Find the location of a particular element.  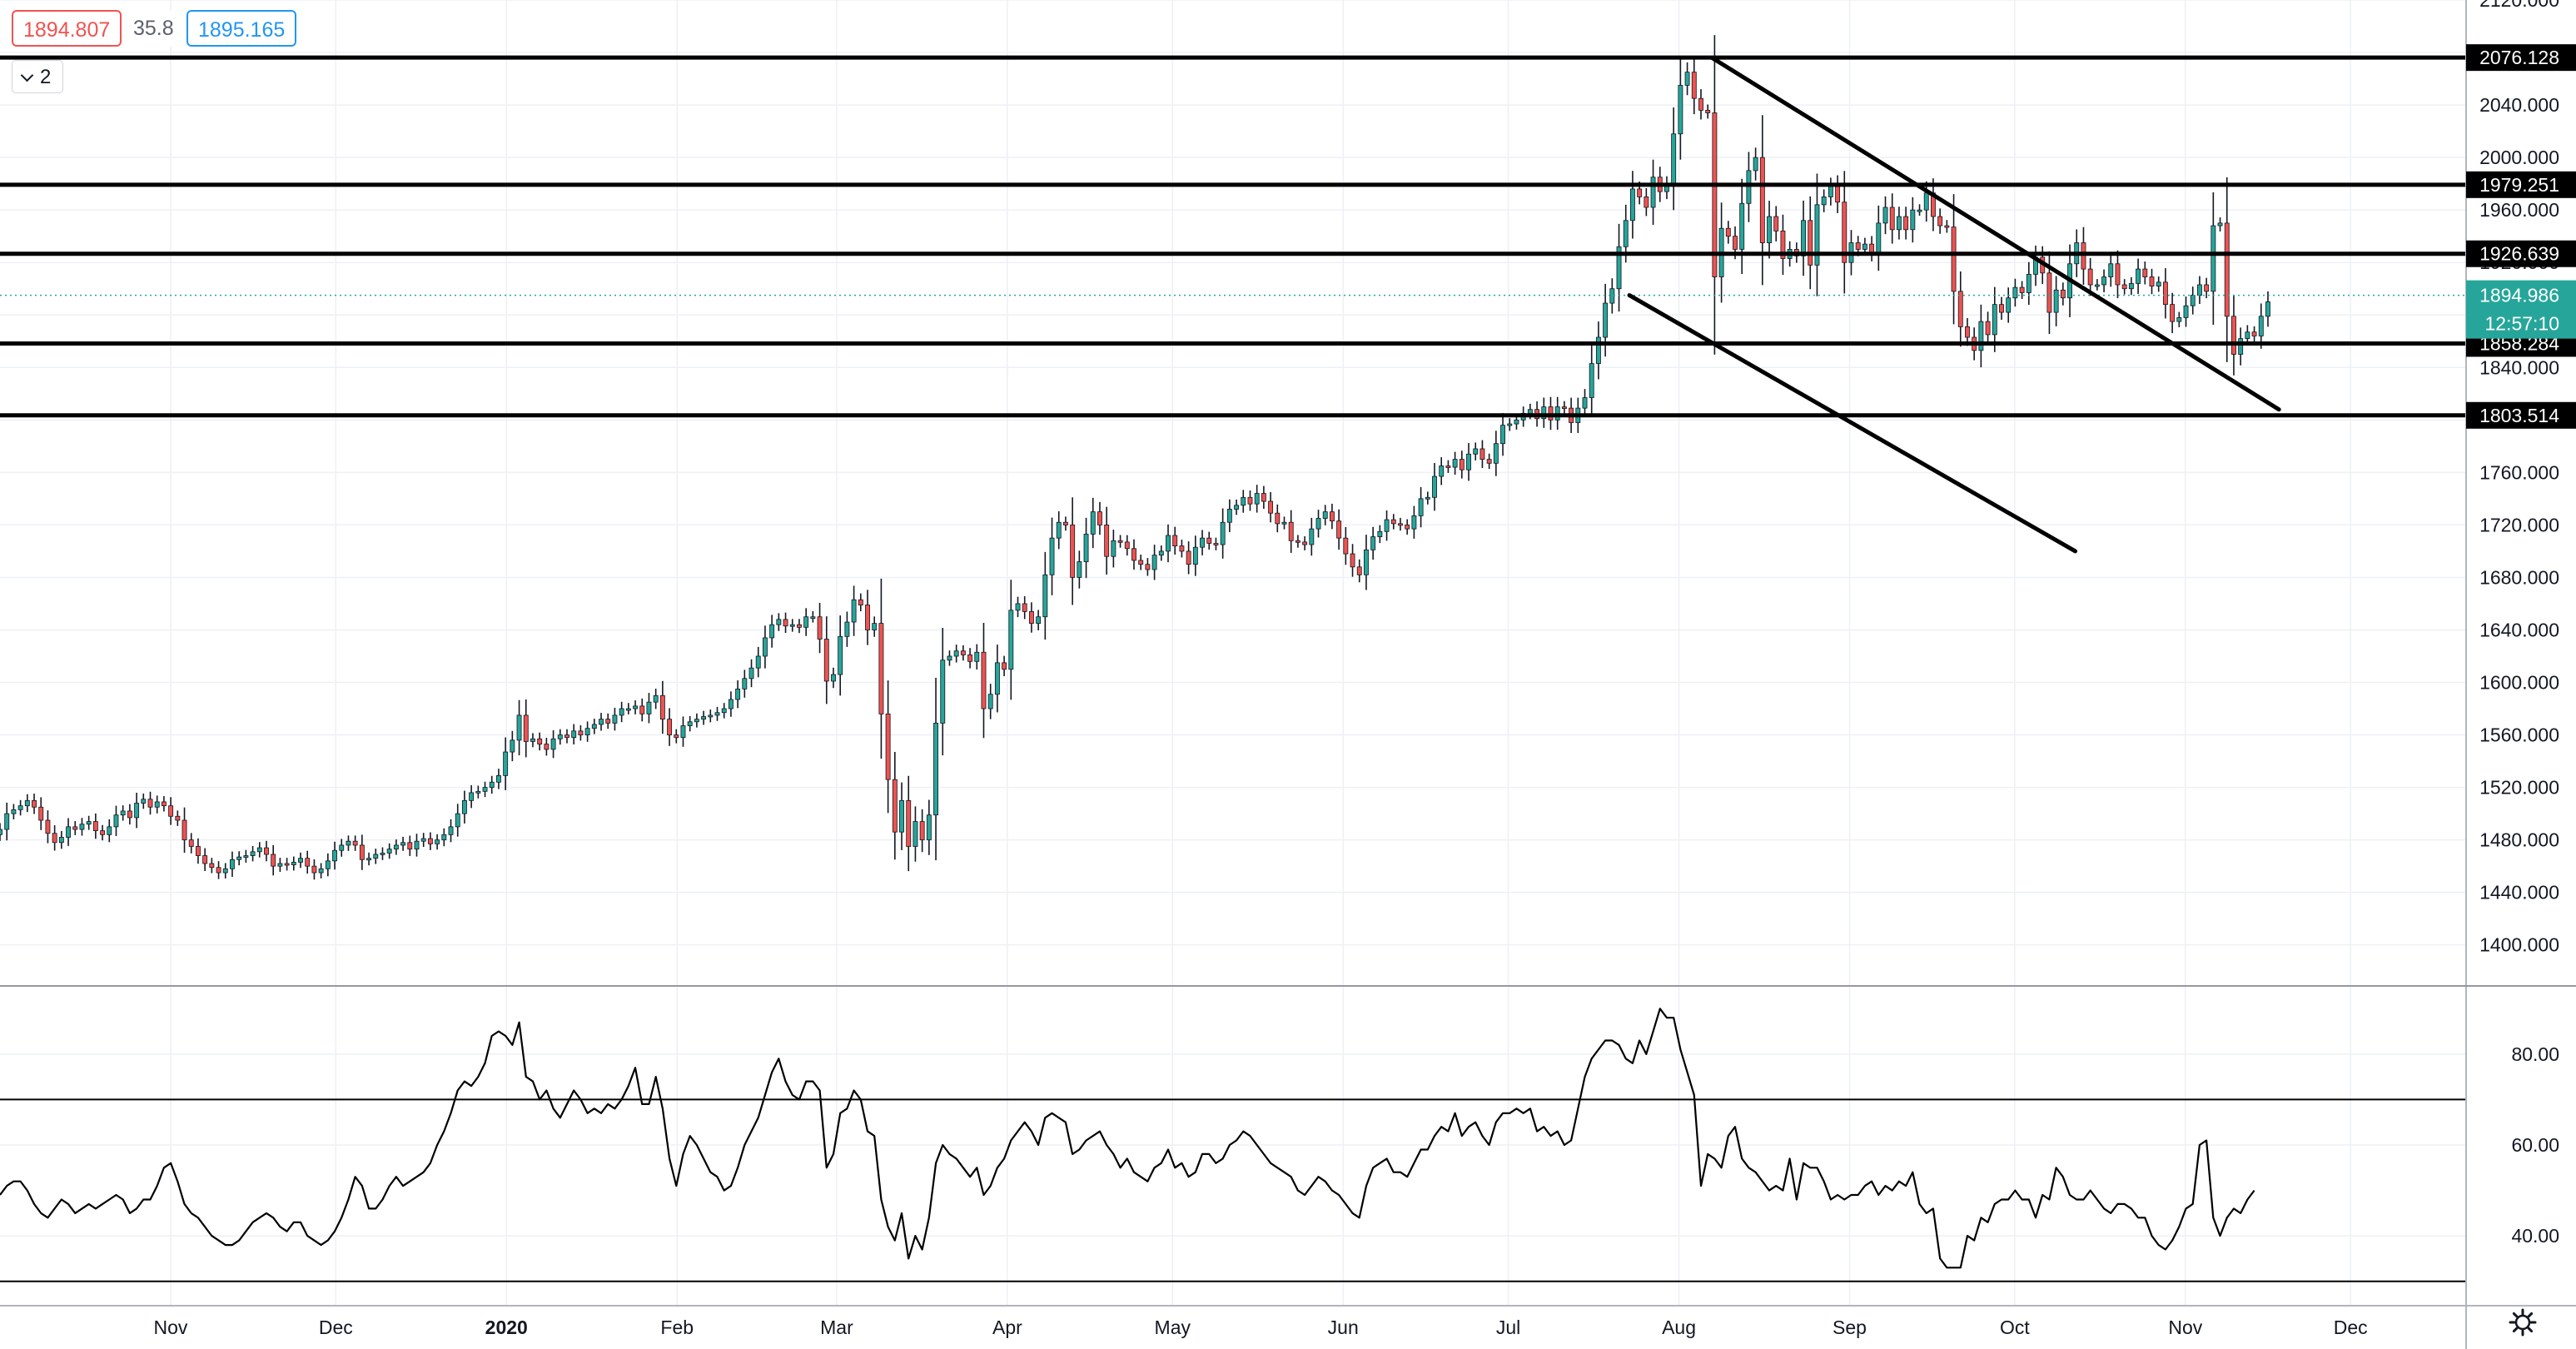

price-tick-label: 1680.000 is located at coordinates (2519, 577).